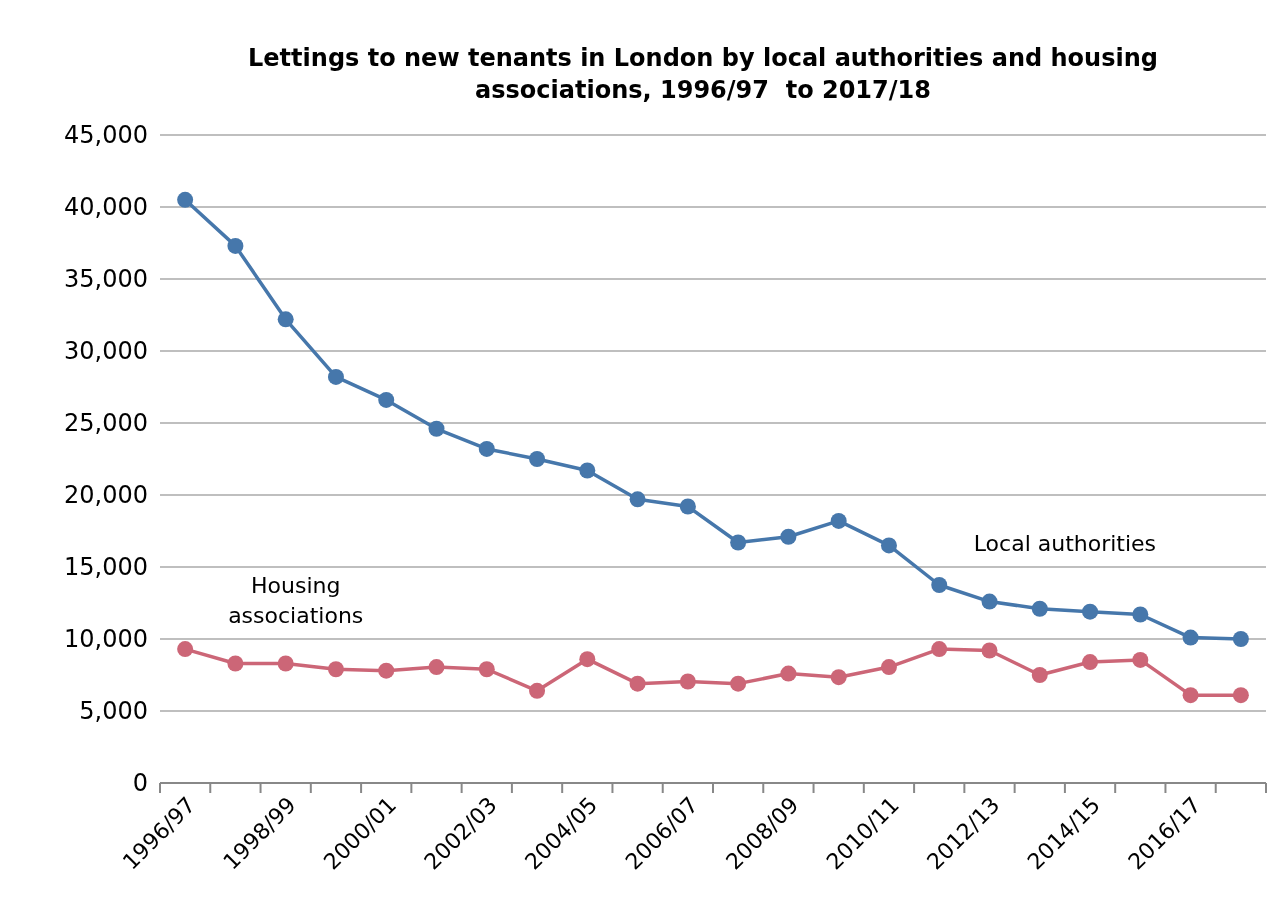 The width and height of the screenshot is (1283, 920). What do you see at coordinates (106, 567) in the screenshot?
I see `y-tick-label: 15,000` at bounding box center [106, 567].